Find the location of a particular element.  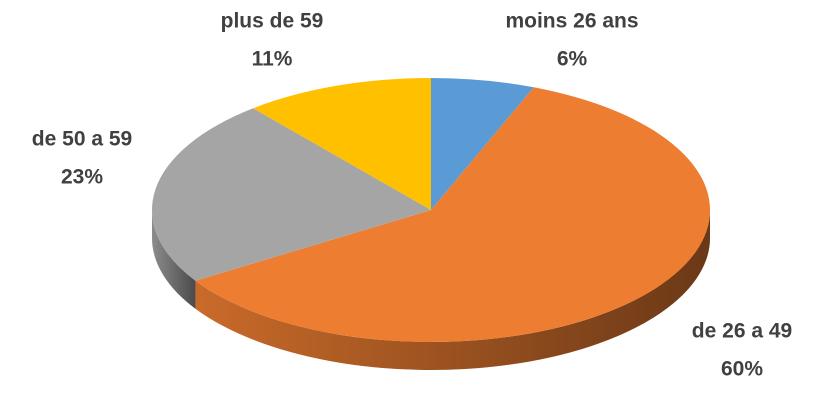

slice-value-label: 23% is located at coordinates (82, 177).